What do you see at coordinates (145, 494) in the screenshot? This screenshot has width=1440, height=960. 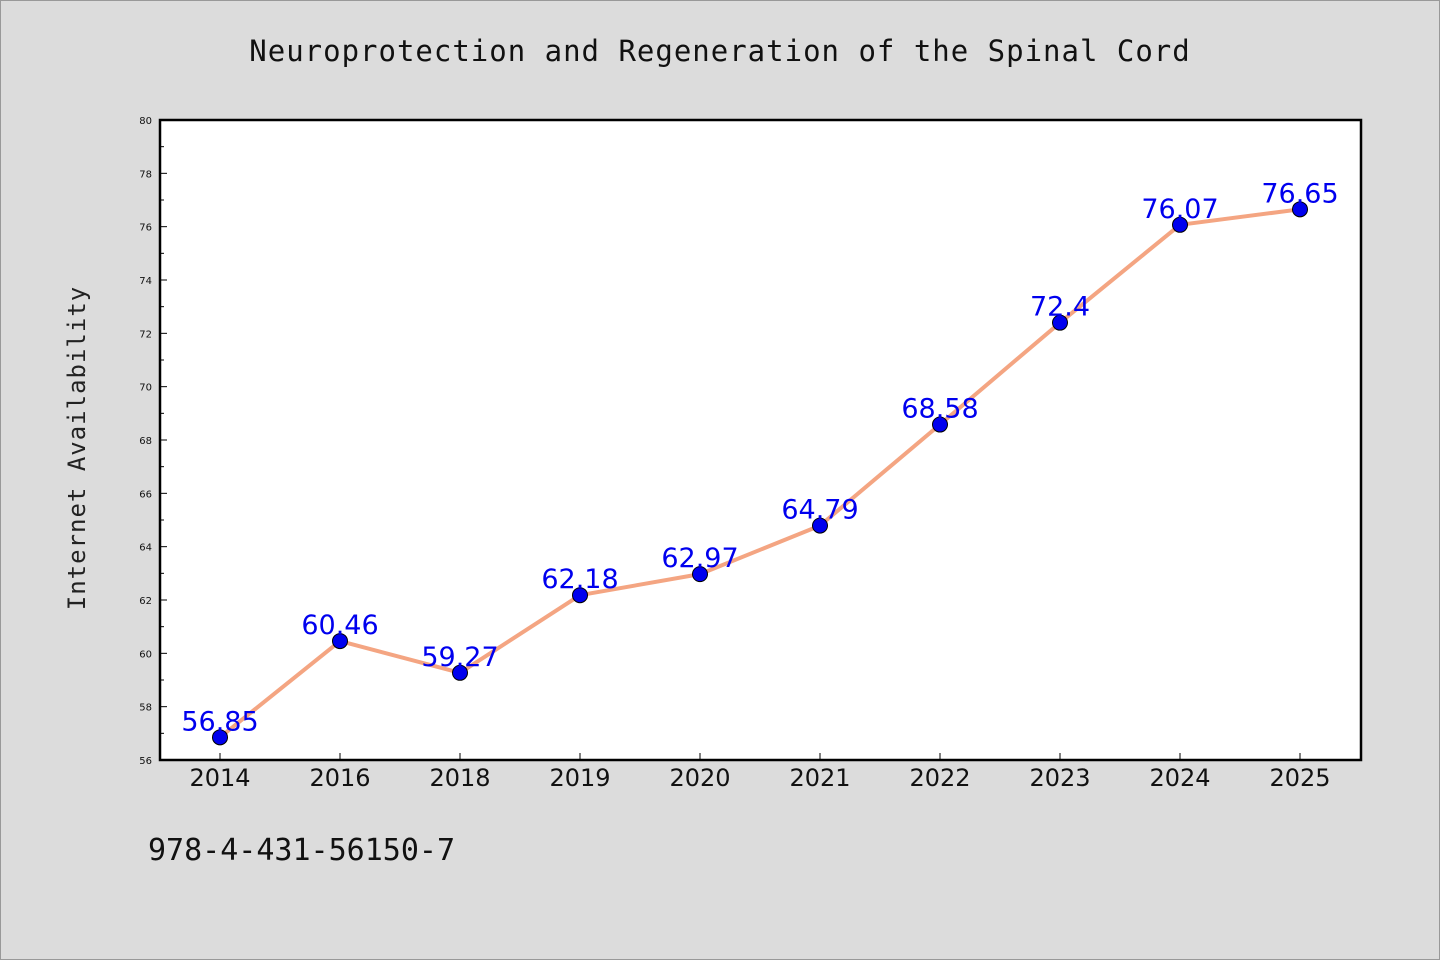 I see `y-tick-label: 66` at bounding box center [145, 494].